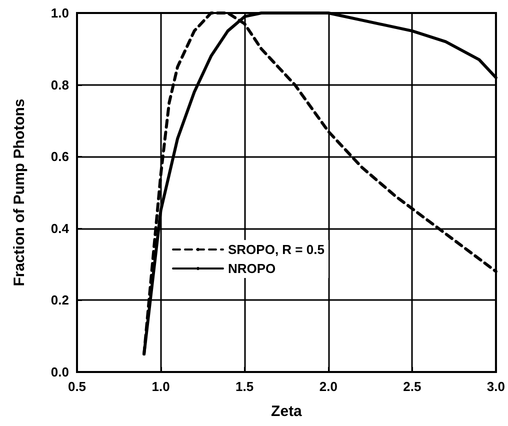 The width and height of the screenshot is (508, 426). What do you see at coordinates (412, 386) in the screenshot?
I see `x-tick-label: 2.5` at bounding box center [412, 386].